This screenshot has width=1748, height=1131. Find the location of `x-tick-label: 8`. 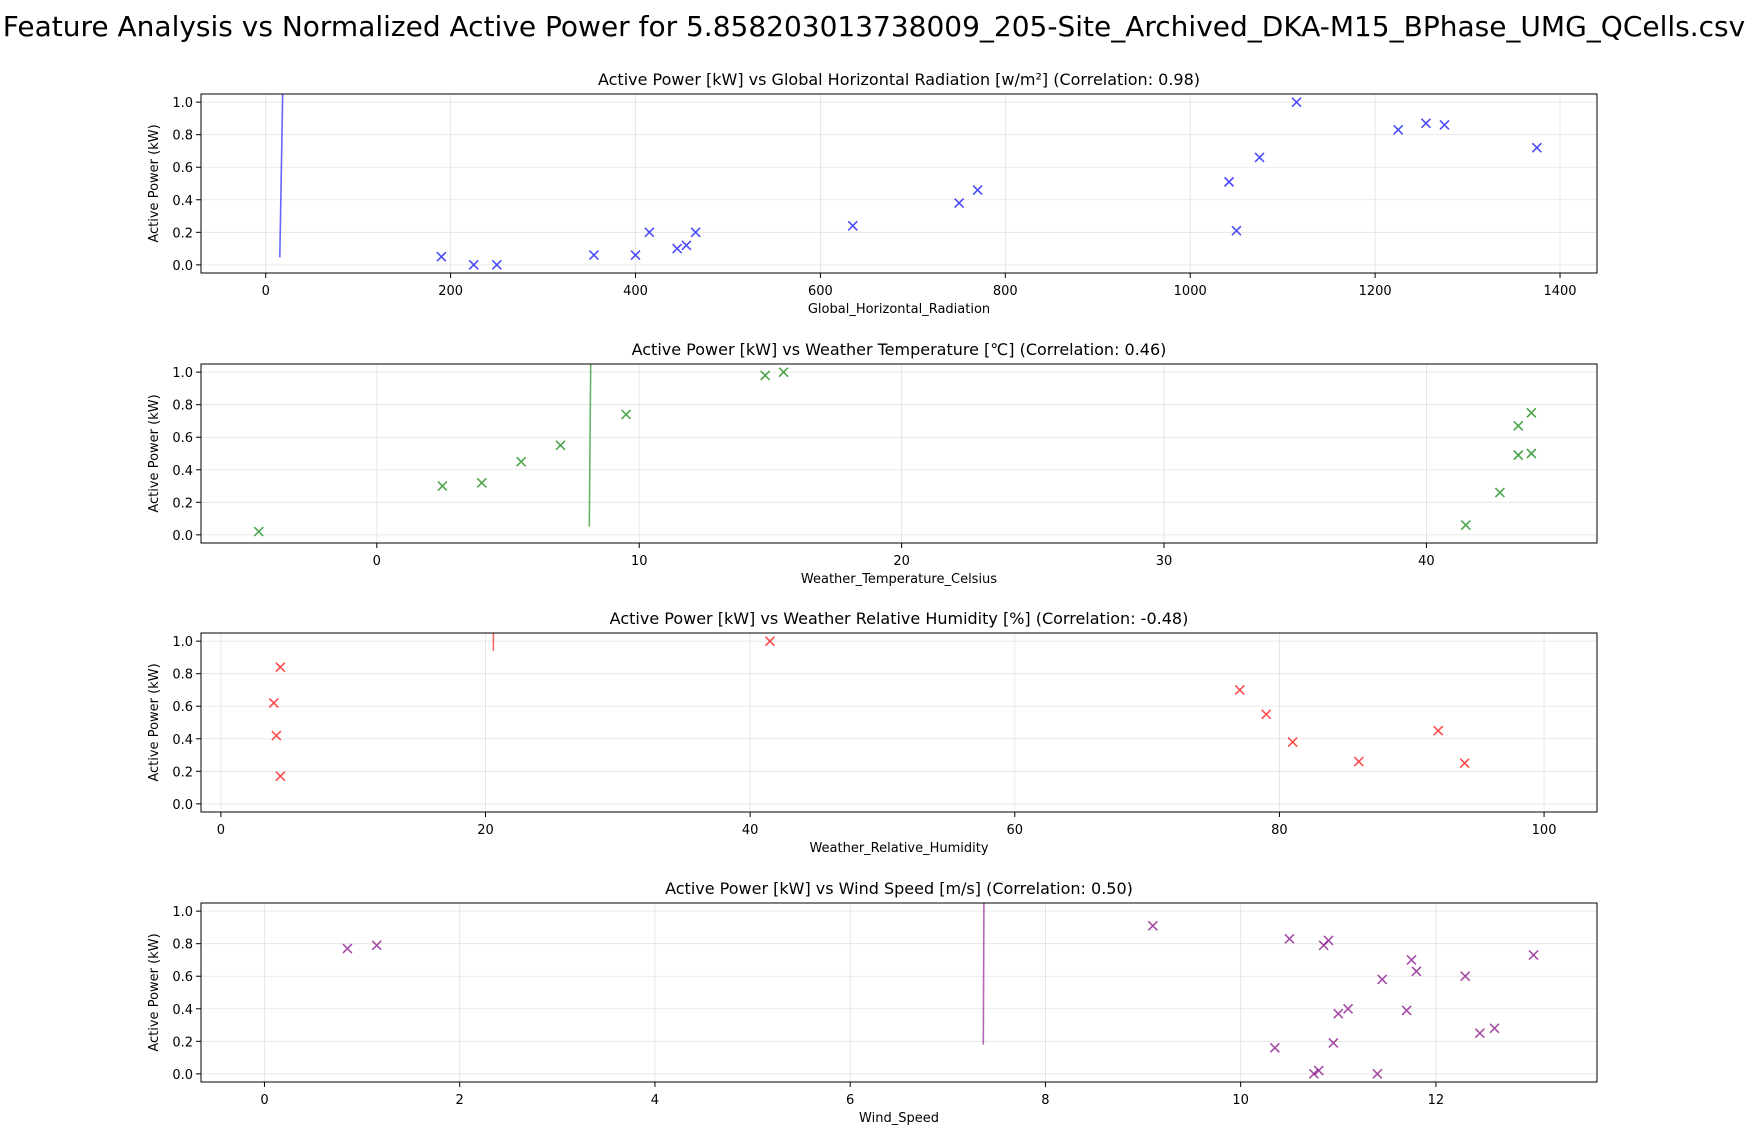

x-tick-label: 8 is located at coordinates (1045, 1100).